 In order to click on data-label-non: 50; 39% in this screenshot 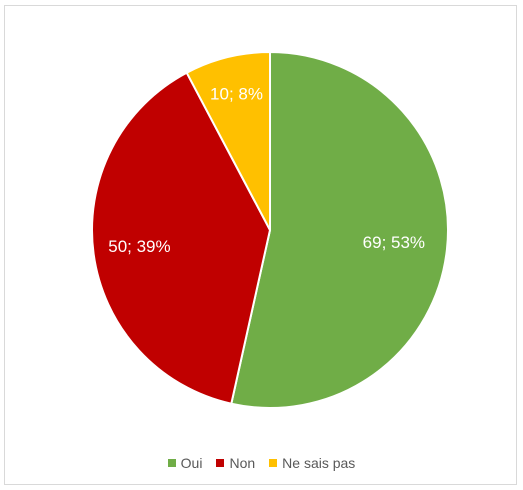, I will do `click(139, 246)`.